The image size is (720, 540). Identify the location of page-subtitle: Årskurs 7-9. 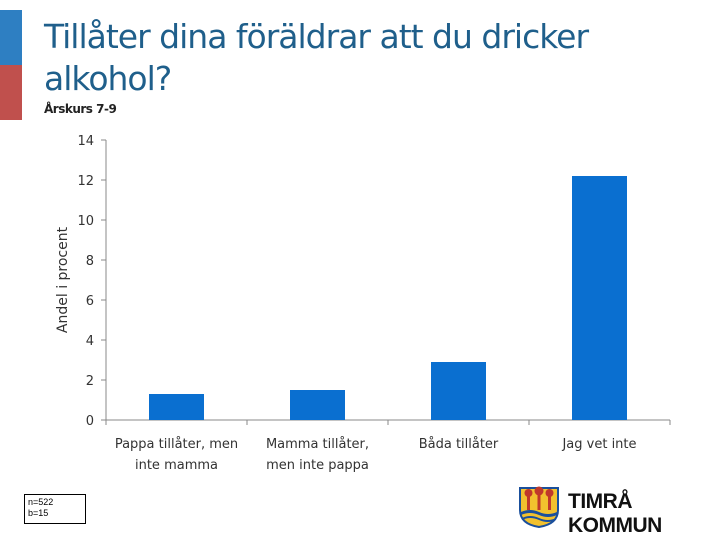
(80, 109).